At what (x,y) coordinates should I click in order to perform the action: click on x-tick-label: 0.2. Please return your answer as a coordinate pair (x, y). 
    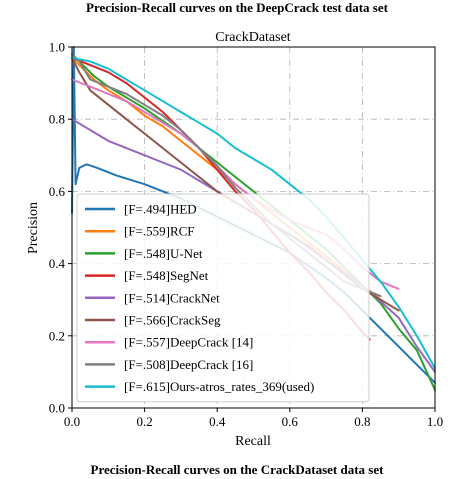
    Looking at the image, I should click on (144, 421).